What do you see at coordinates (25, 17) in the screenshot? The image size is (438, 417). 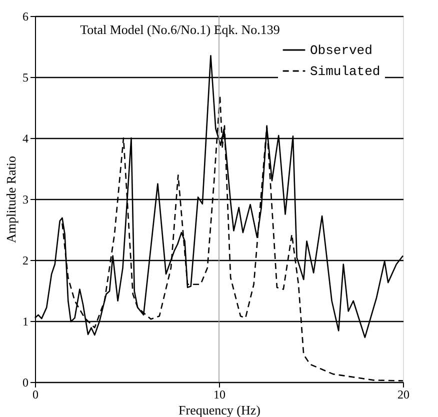 I see `y-tick-label: 6` at bounding box center [25, 17].